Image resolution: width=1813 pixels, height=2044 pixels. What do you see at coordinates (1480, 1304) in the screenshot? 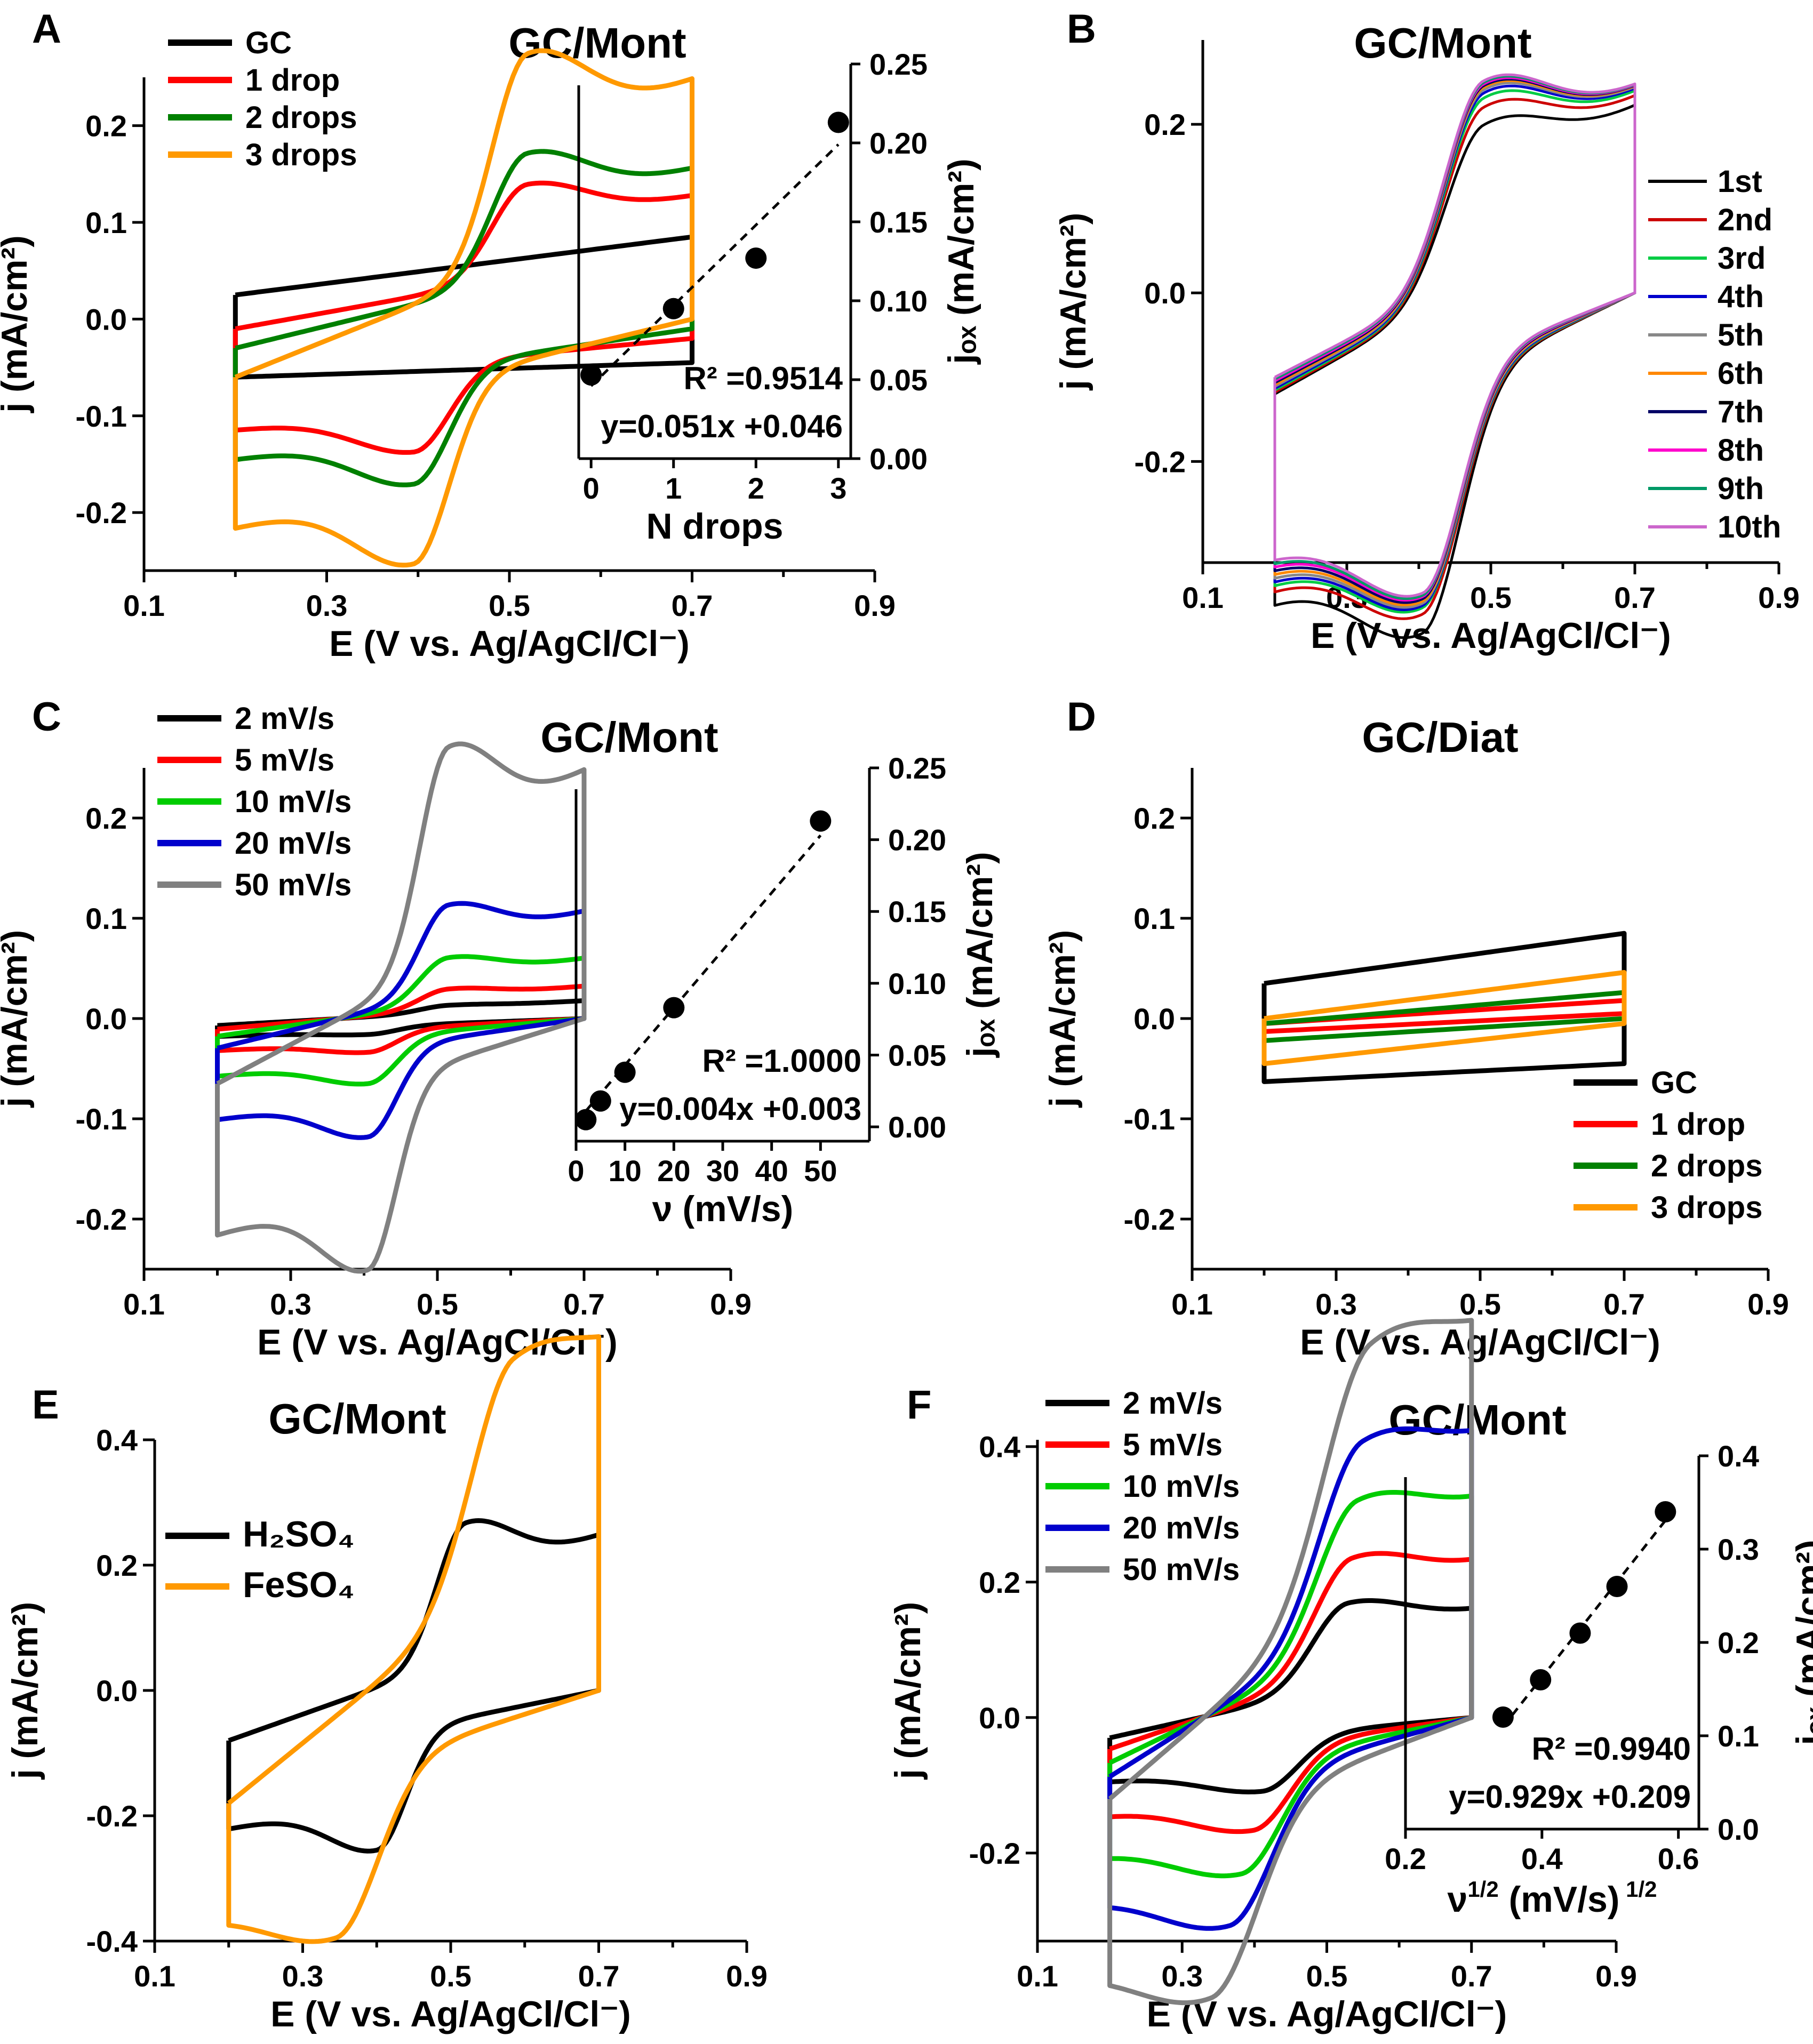
I see `panel-D-x-tick-label: 0.5` at bounding box center [1480, 1304].